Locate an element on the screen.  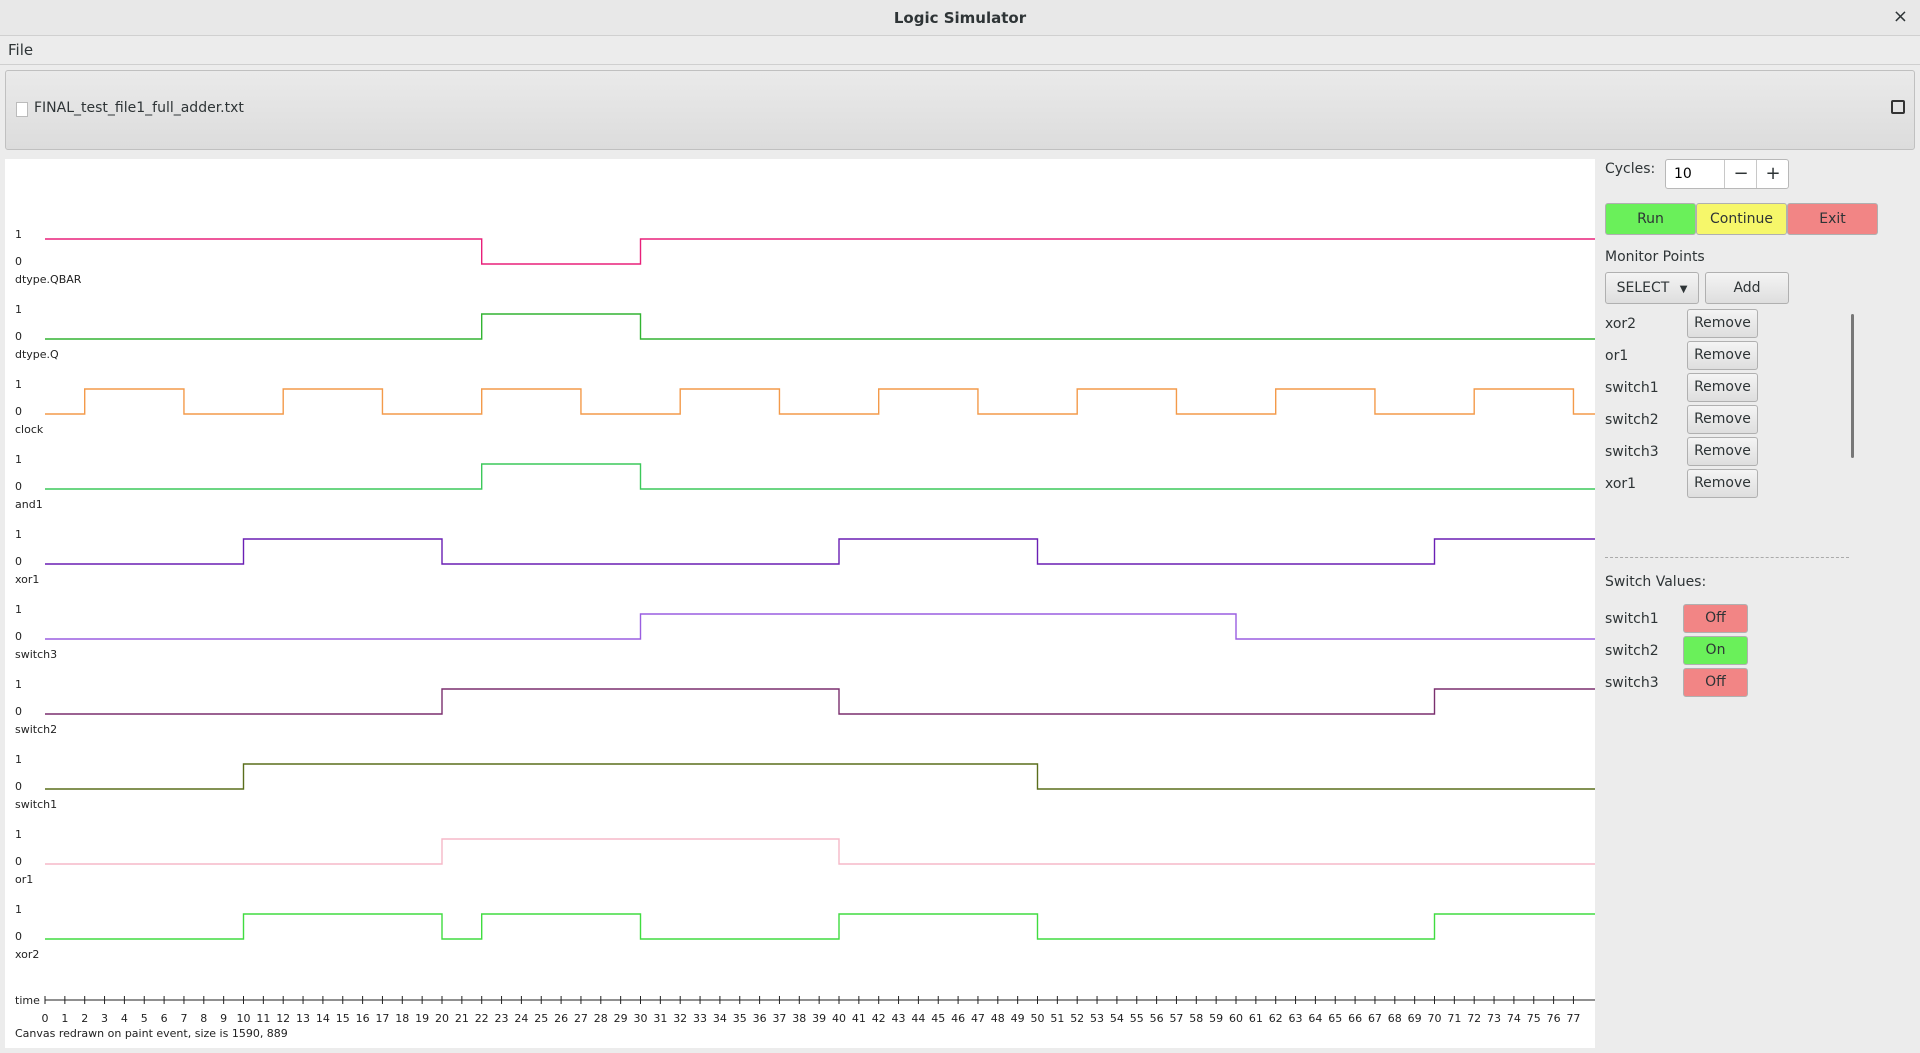
time-tick-label: 25 is located at coordinates (541, 1018).